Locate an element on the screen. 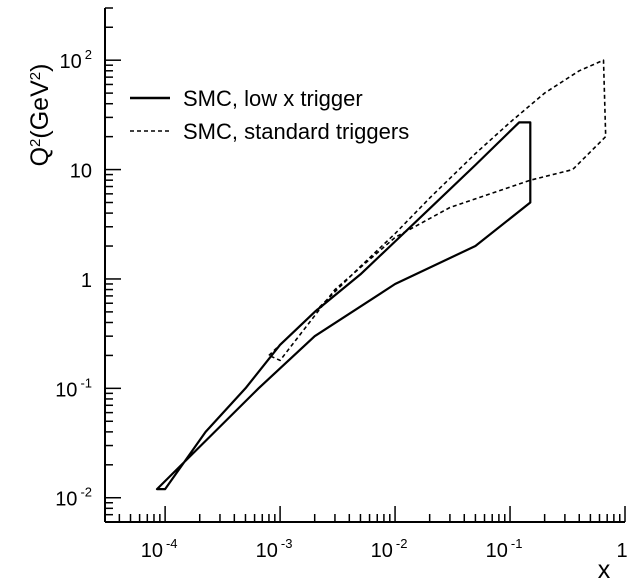 The width and height of the screenshot is (641, 581). y-label-unit-open: (GeV is located at coordinates (40, 109).